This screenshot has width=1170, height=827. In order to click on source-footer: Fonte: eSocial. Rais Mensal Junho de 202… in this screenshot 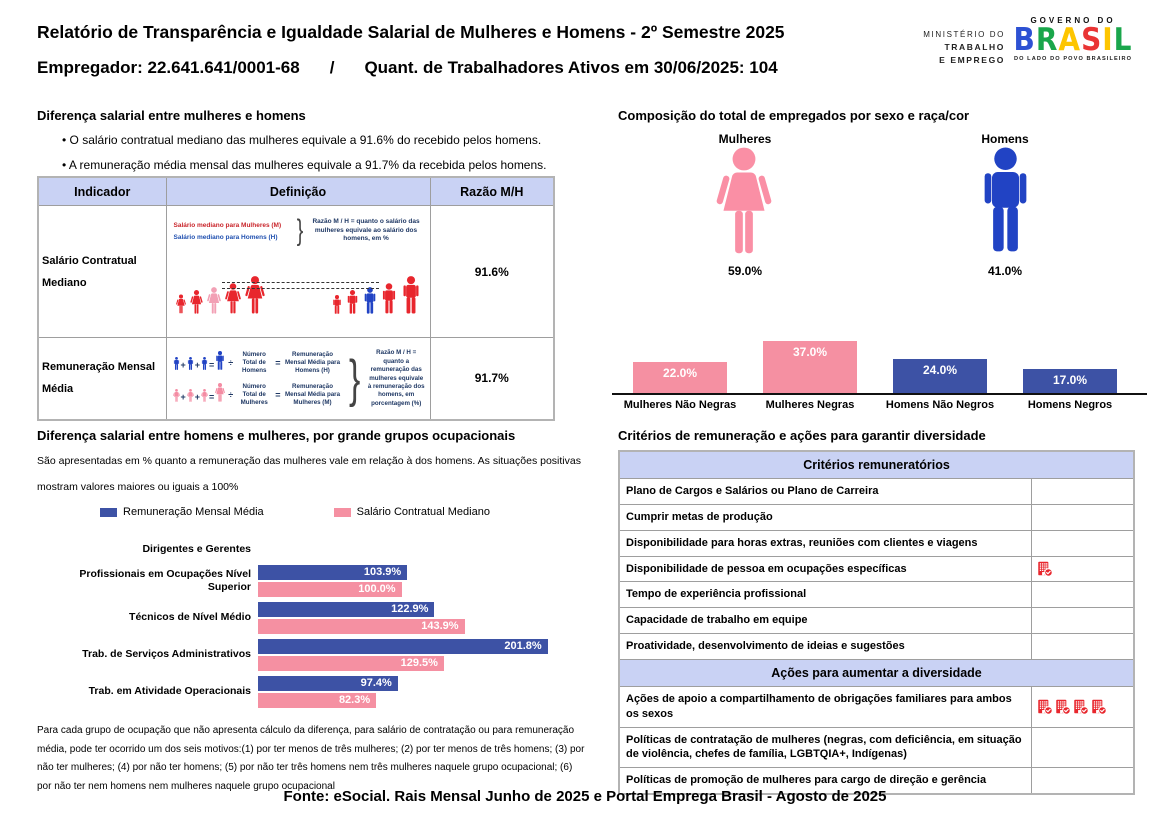, I will do `click(585, 796)`.